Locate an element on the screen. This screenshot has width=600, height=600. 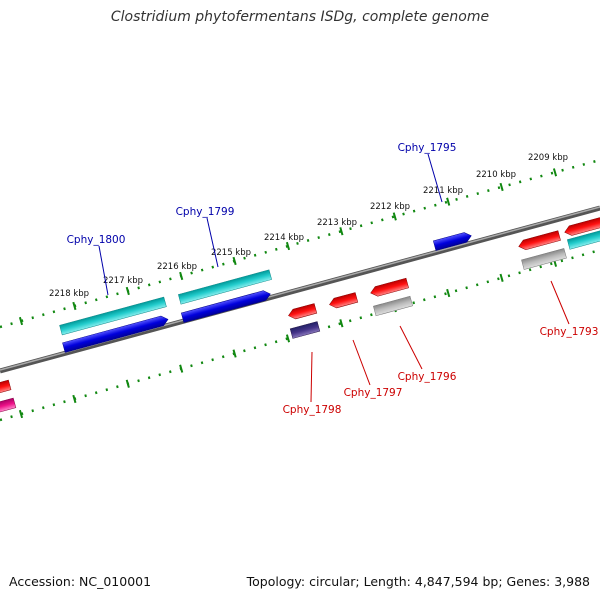
feature-cphy-1793-cyan is located at coordinates (583, 239).